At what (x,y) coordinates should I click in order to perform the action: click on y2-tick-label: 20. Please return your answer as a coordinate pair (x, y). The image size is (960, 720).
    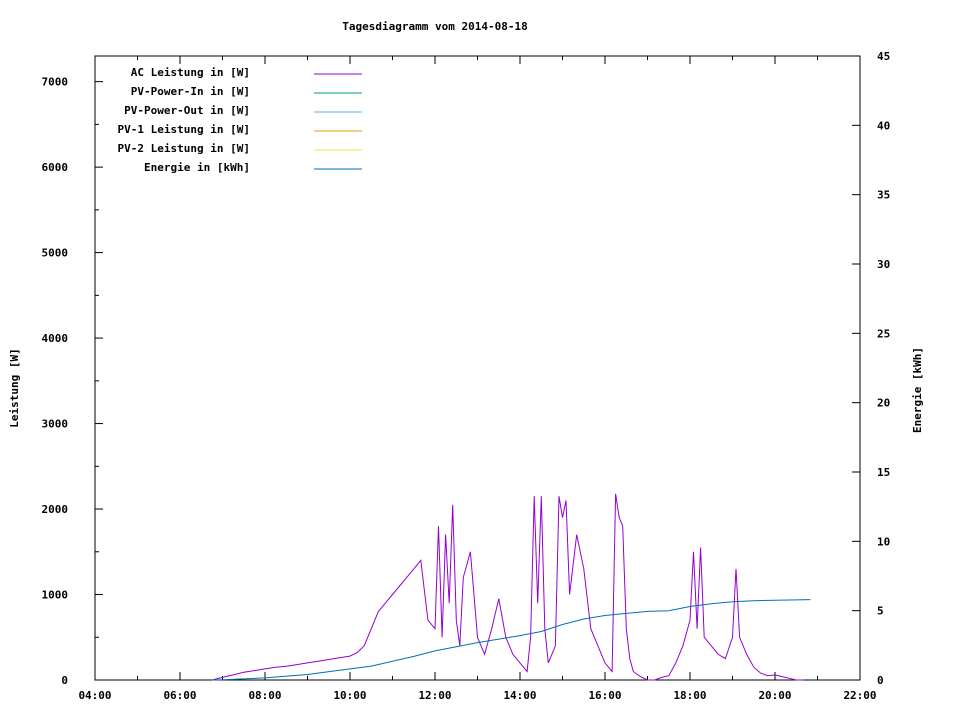
    Looking at the image, I should click on (883, 403).